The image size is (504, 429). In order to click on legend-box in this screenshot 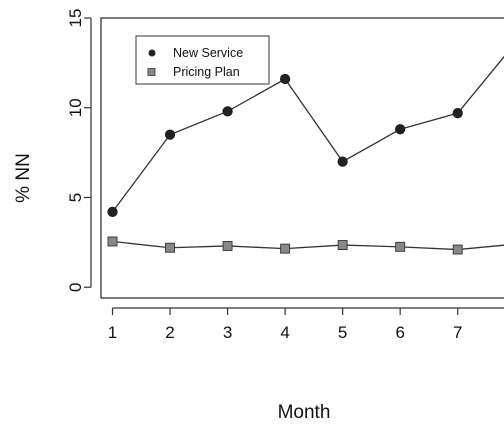, I will do `click(202, 60)`.